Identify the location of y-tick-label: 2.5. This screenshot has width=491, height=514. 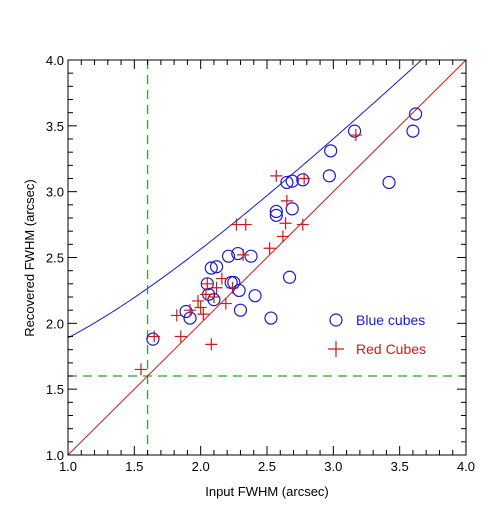
(55, 258).